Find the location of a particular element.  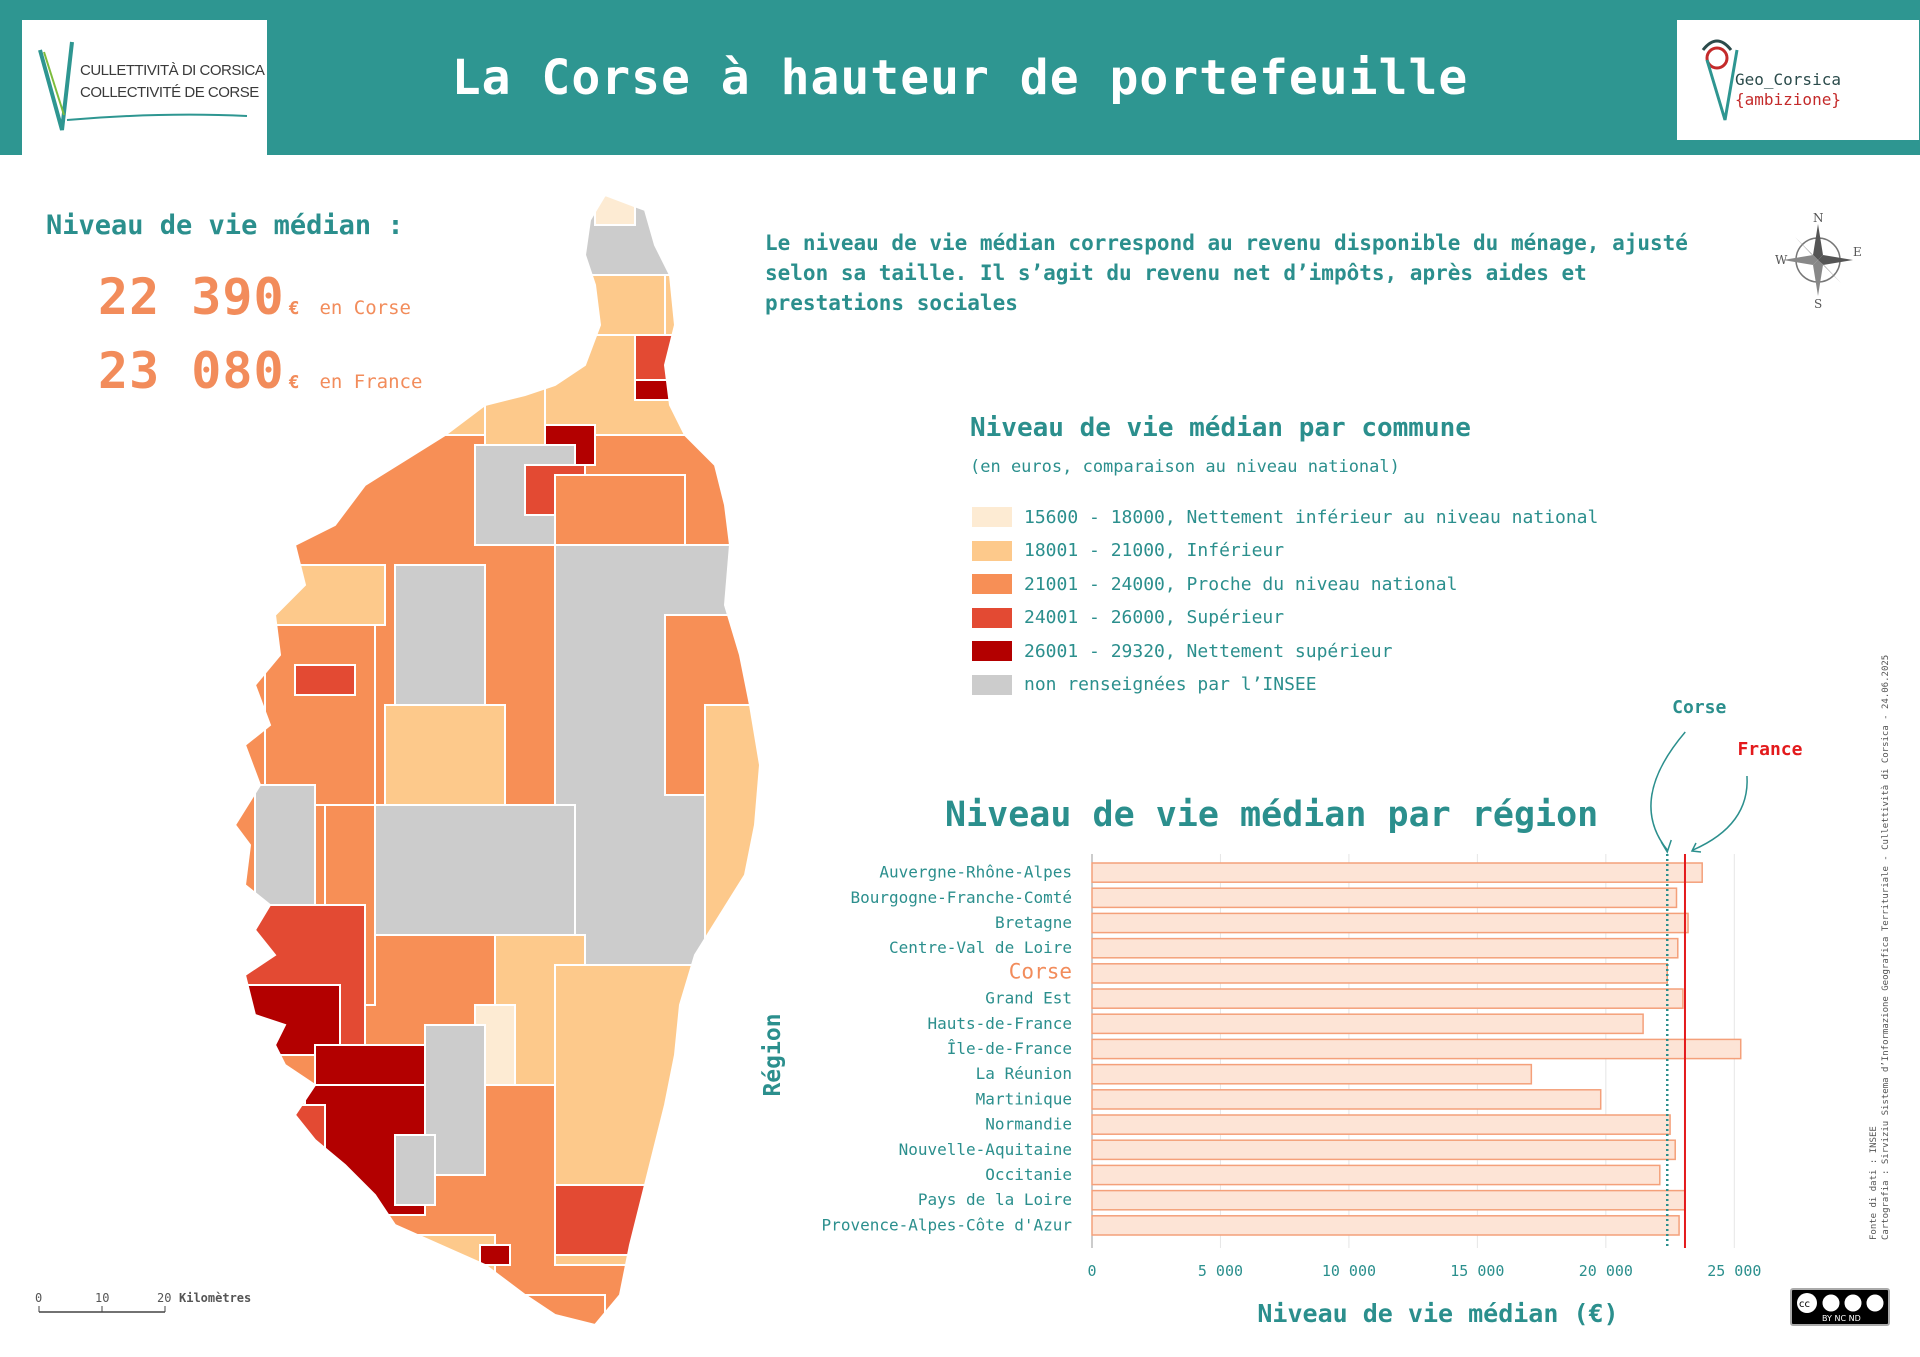

x-tick-label: 20 000 is located at coordinates (1606, 1271).